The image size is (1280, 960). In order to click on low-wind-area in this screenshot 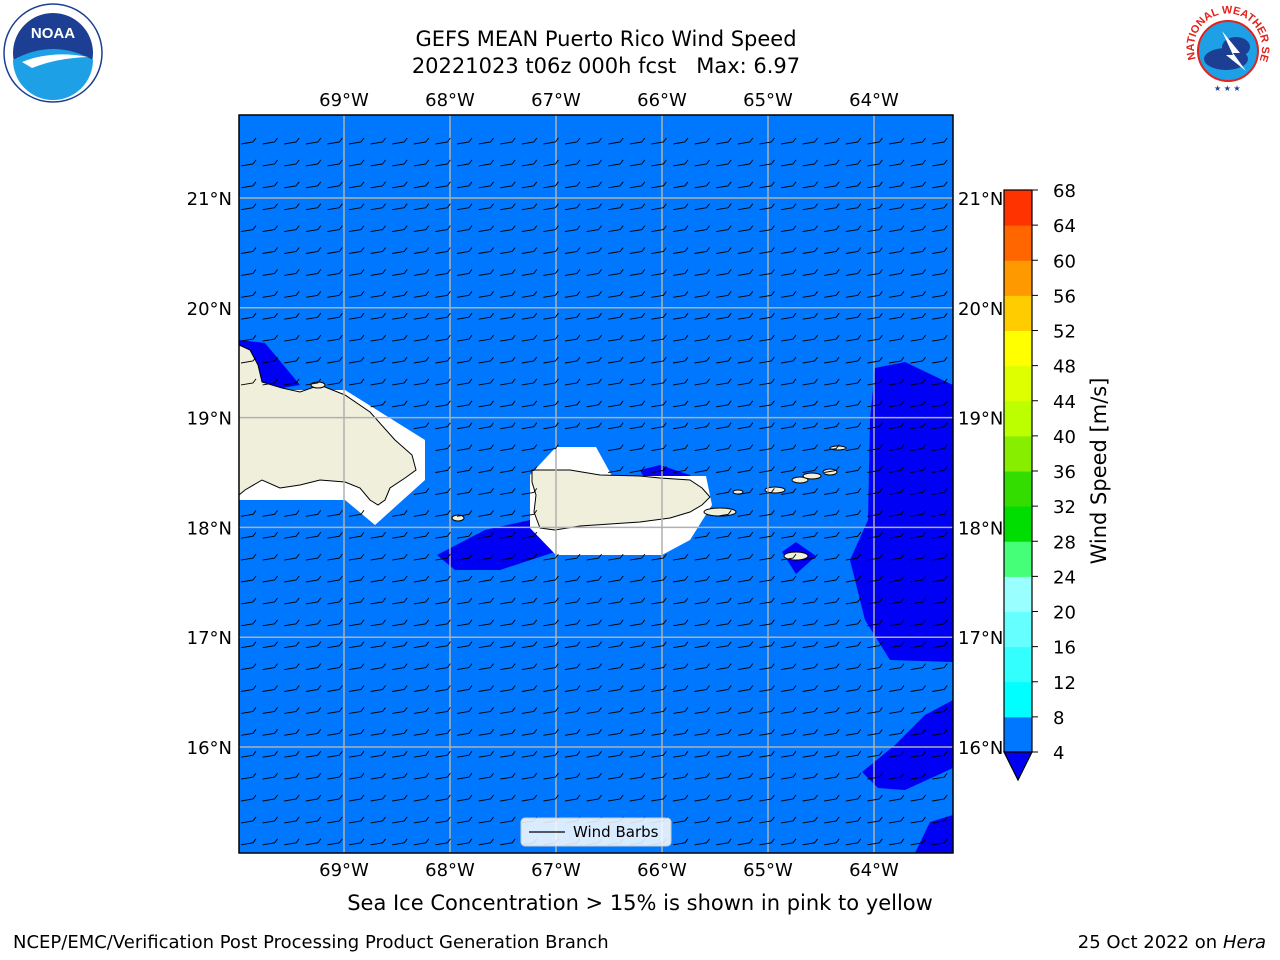, I will do `click(907, 745)`.